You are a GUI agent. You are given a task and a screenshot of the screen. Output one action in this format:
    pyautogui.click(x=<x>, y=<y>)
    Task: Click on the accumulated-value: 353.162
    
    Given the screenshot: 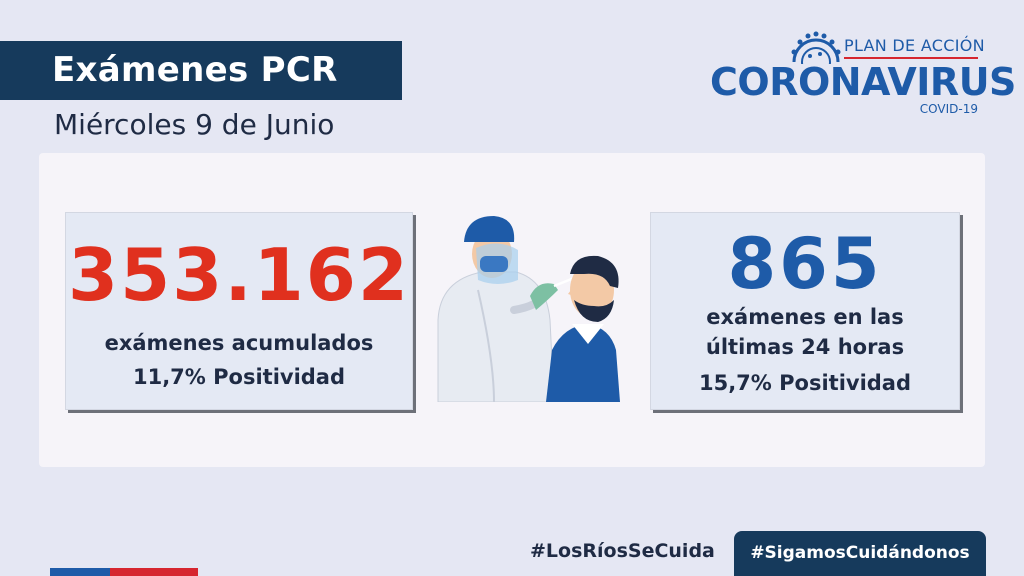 What is the action you would take?
    pyautogui.click(x=239, y=275)
    